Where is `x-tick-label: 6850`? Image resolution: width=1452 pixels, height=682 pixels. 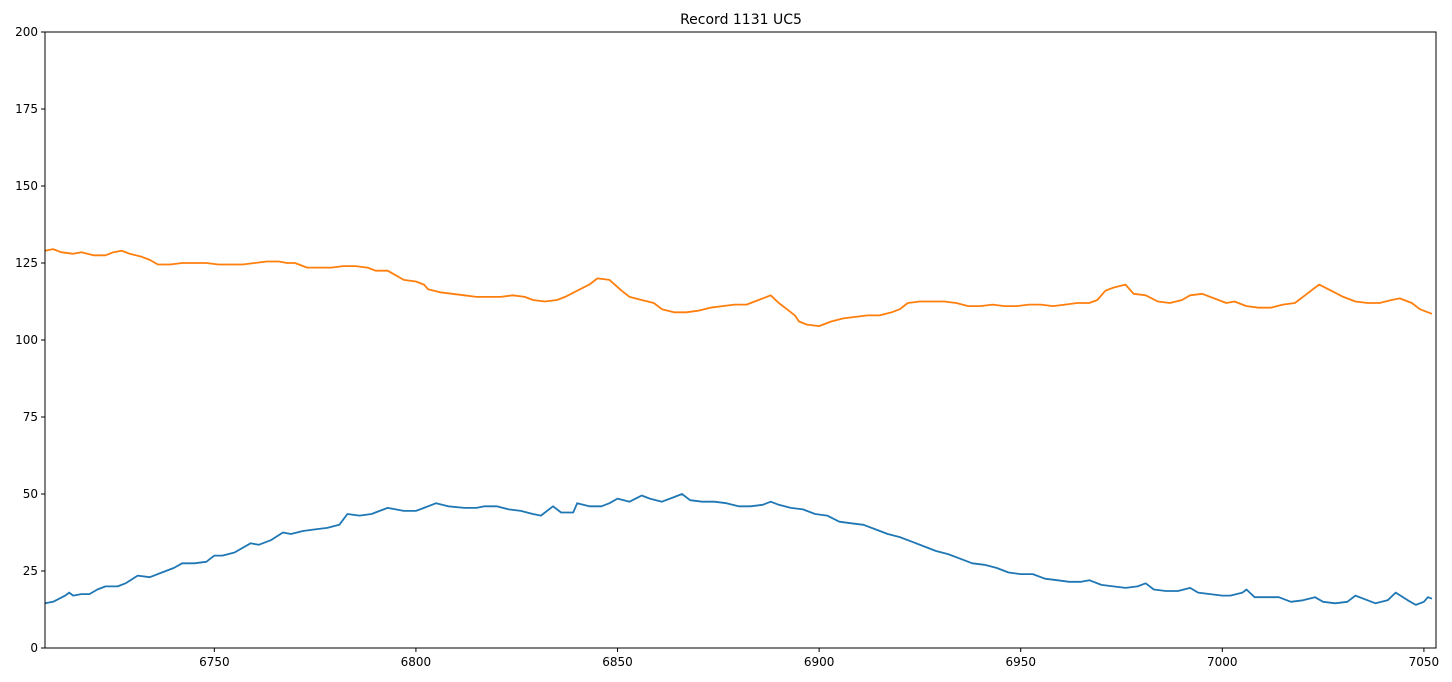
x-tick-label: 6850 is located at coordinates (617, 662).